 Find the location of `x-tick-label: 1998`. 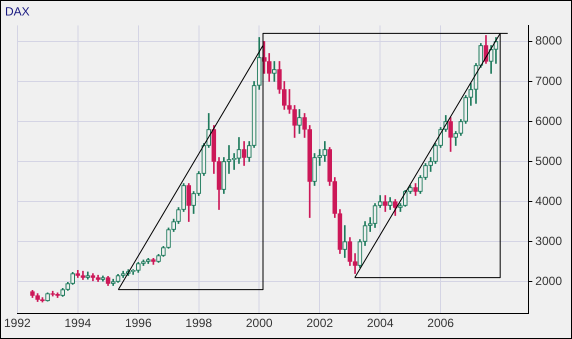

x-tick-label: 1998 is located at coordinates (198, 323).